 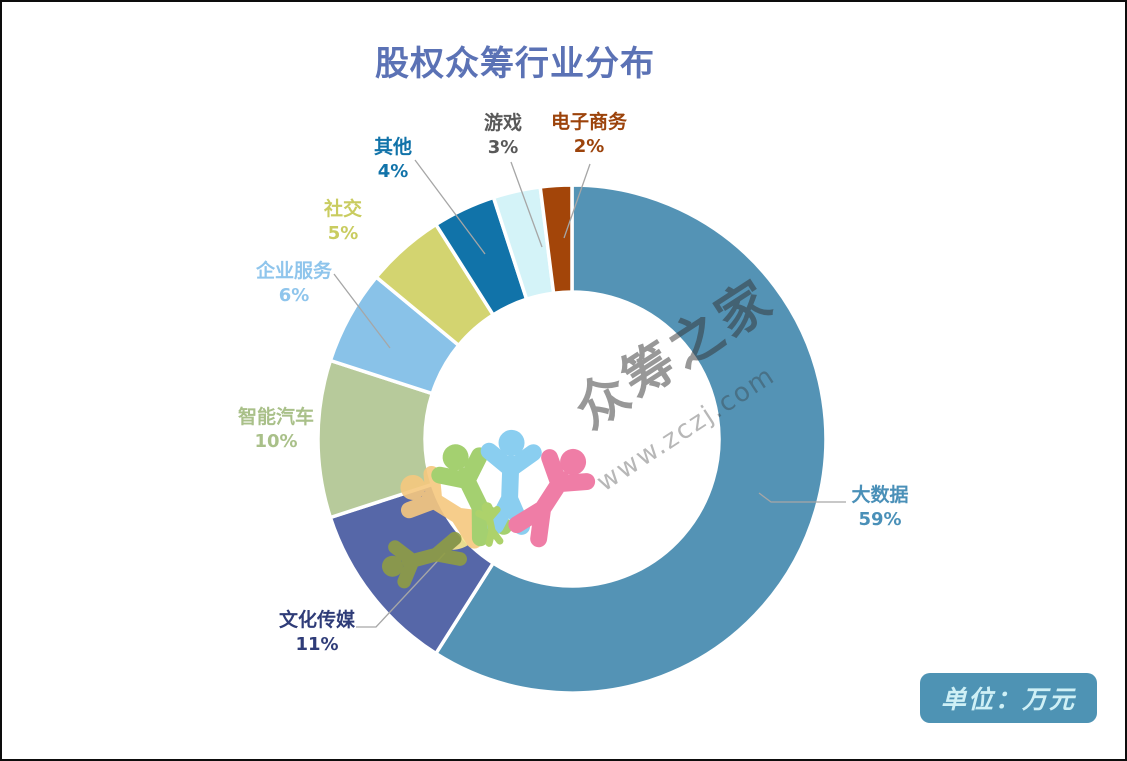 I want to click on unit-badge: 单位：万元, so click(x=1008, y=698).